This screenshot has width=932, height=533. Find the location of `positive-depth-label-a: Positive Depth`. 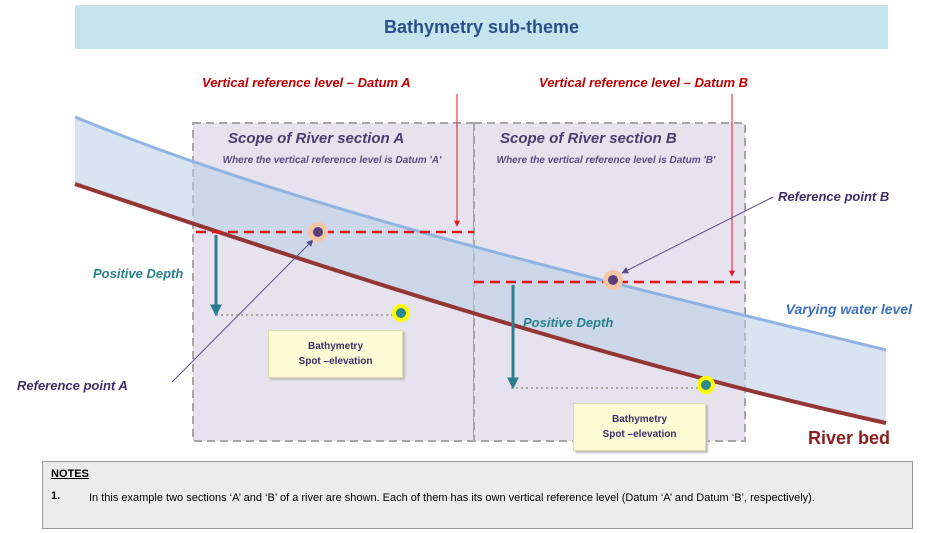

positive-depth-label-a: Positive Depth is located at coordinates (138, 273).